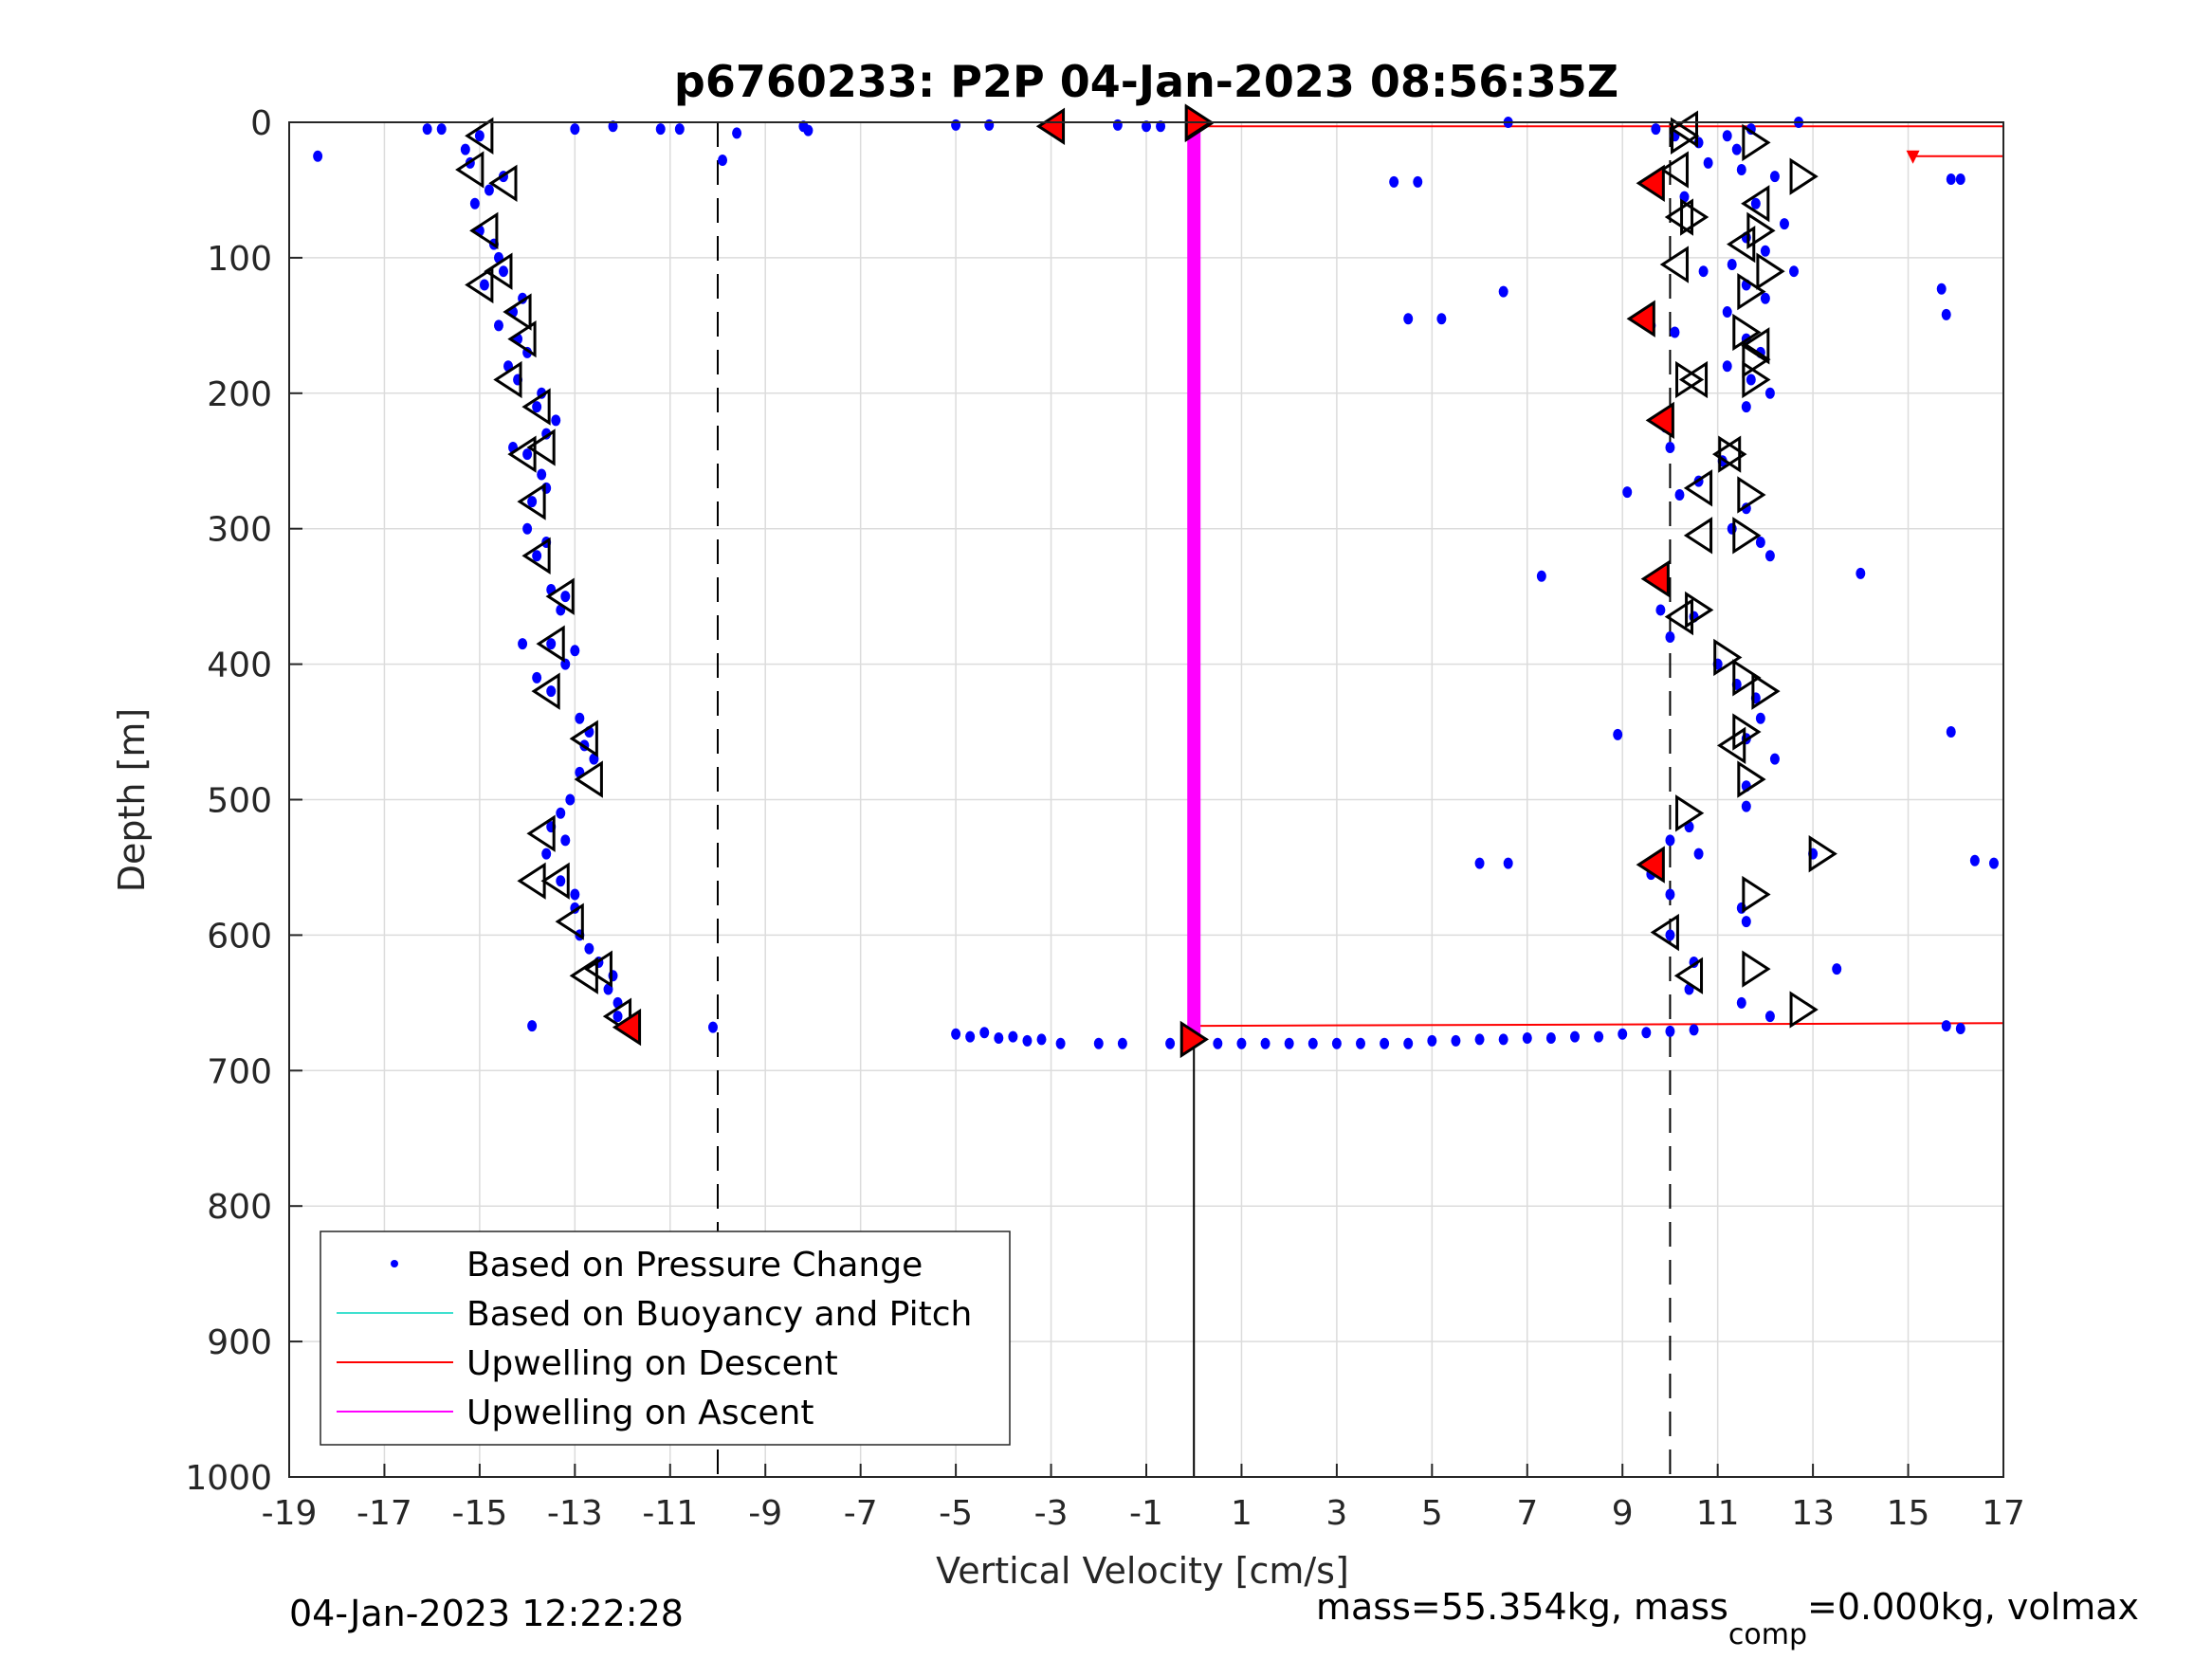 This screenshot has height=1659, width=2212. I want to click on x-tick-label: -17, so click(384, 1513).